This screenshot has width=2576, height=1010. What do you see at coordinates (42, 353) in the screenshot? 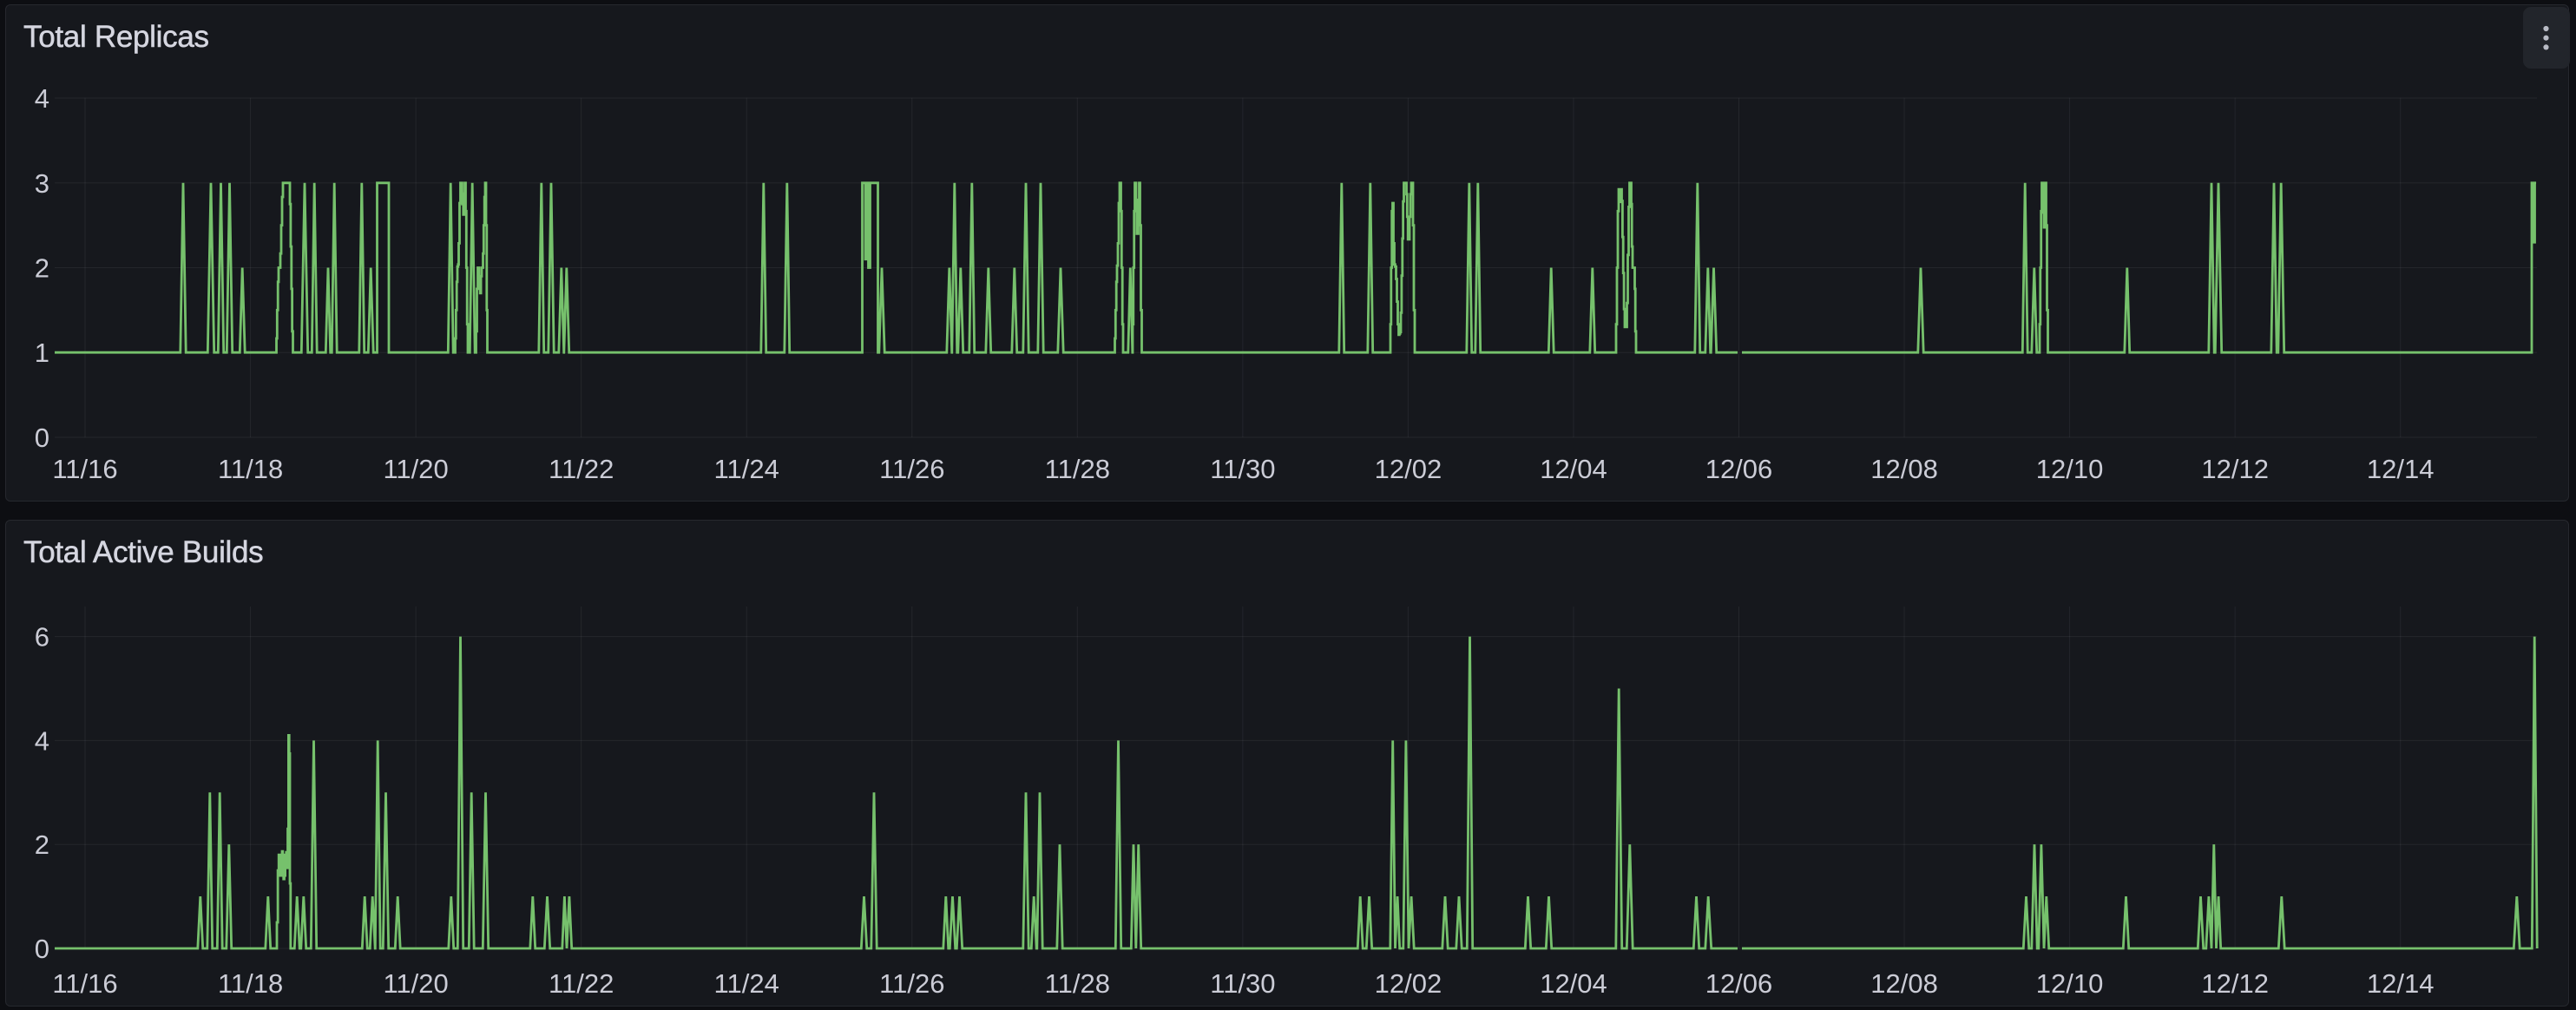
I see `svg-text: 1` at bounding box center [42, 353].